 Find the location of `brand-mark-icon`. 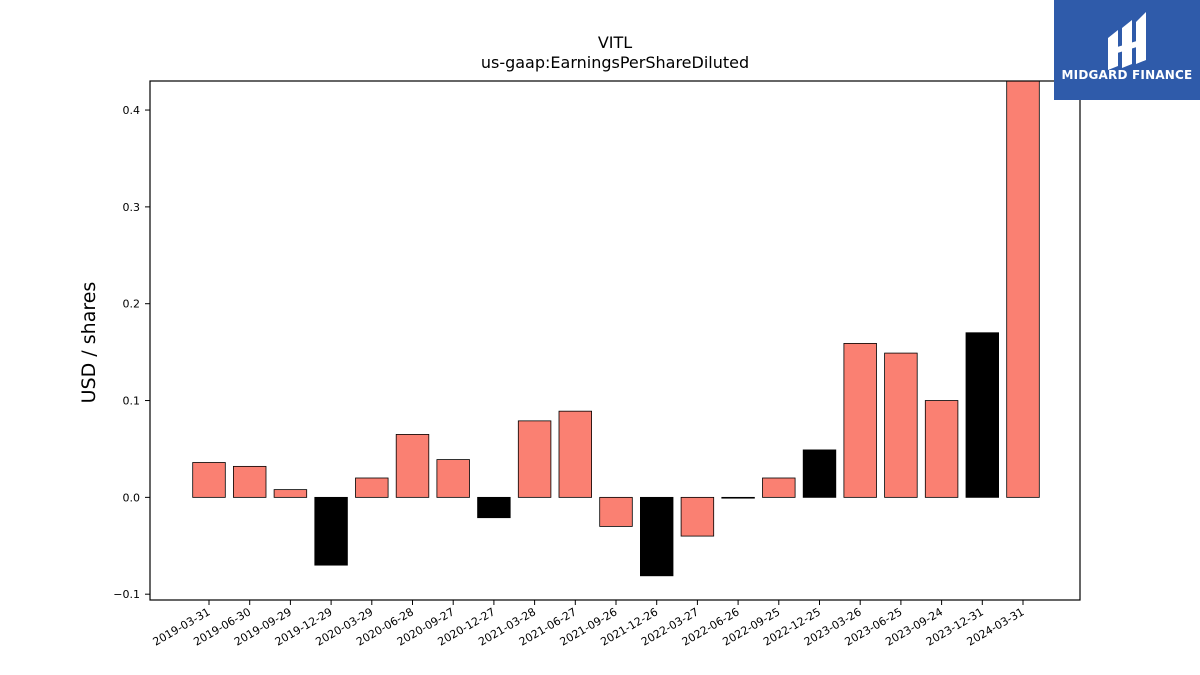

brand-mark-icon is located at coordinates (1127, 41).